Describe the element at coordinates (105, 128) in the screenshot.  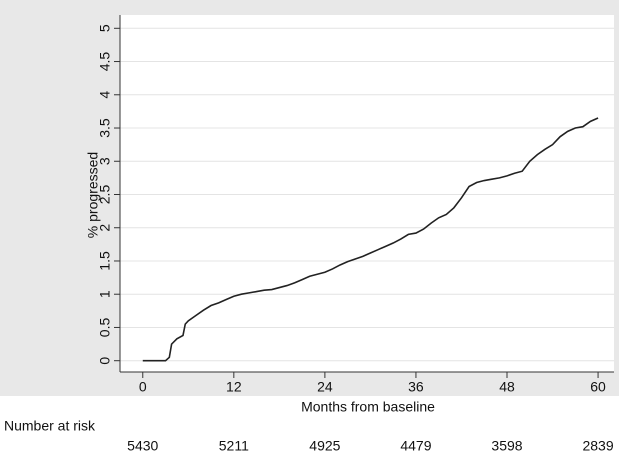
I see `y-tick-label: 3.5` at that location.